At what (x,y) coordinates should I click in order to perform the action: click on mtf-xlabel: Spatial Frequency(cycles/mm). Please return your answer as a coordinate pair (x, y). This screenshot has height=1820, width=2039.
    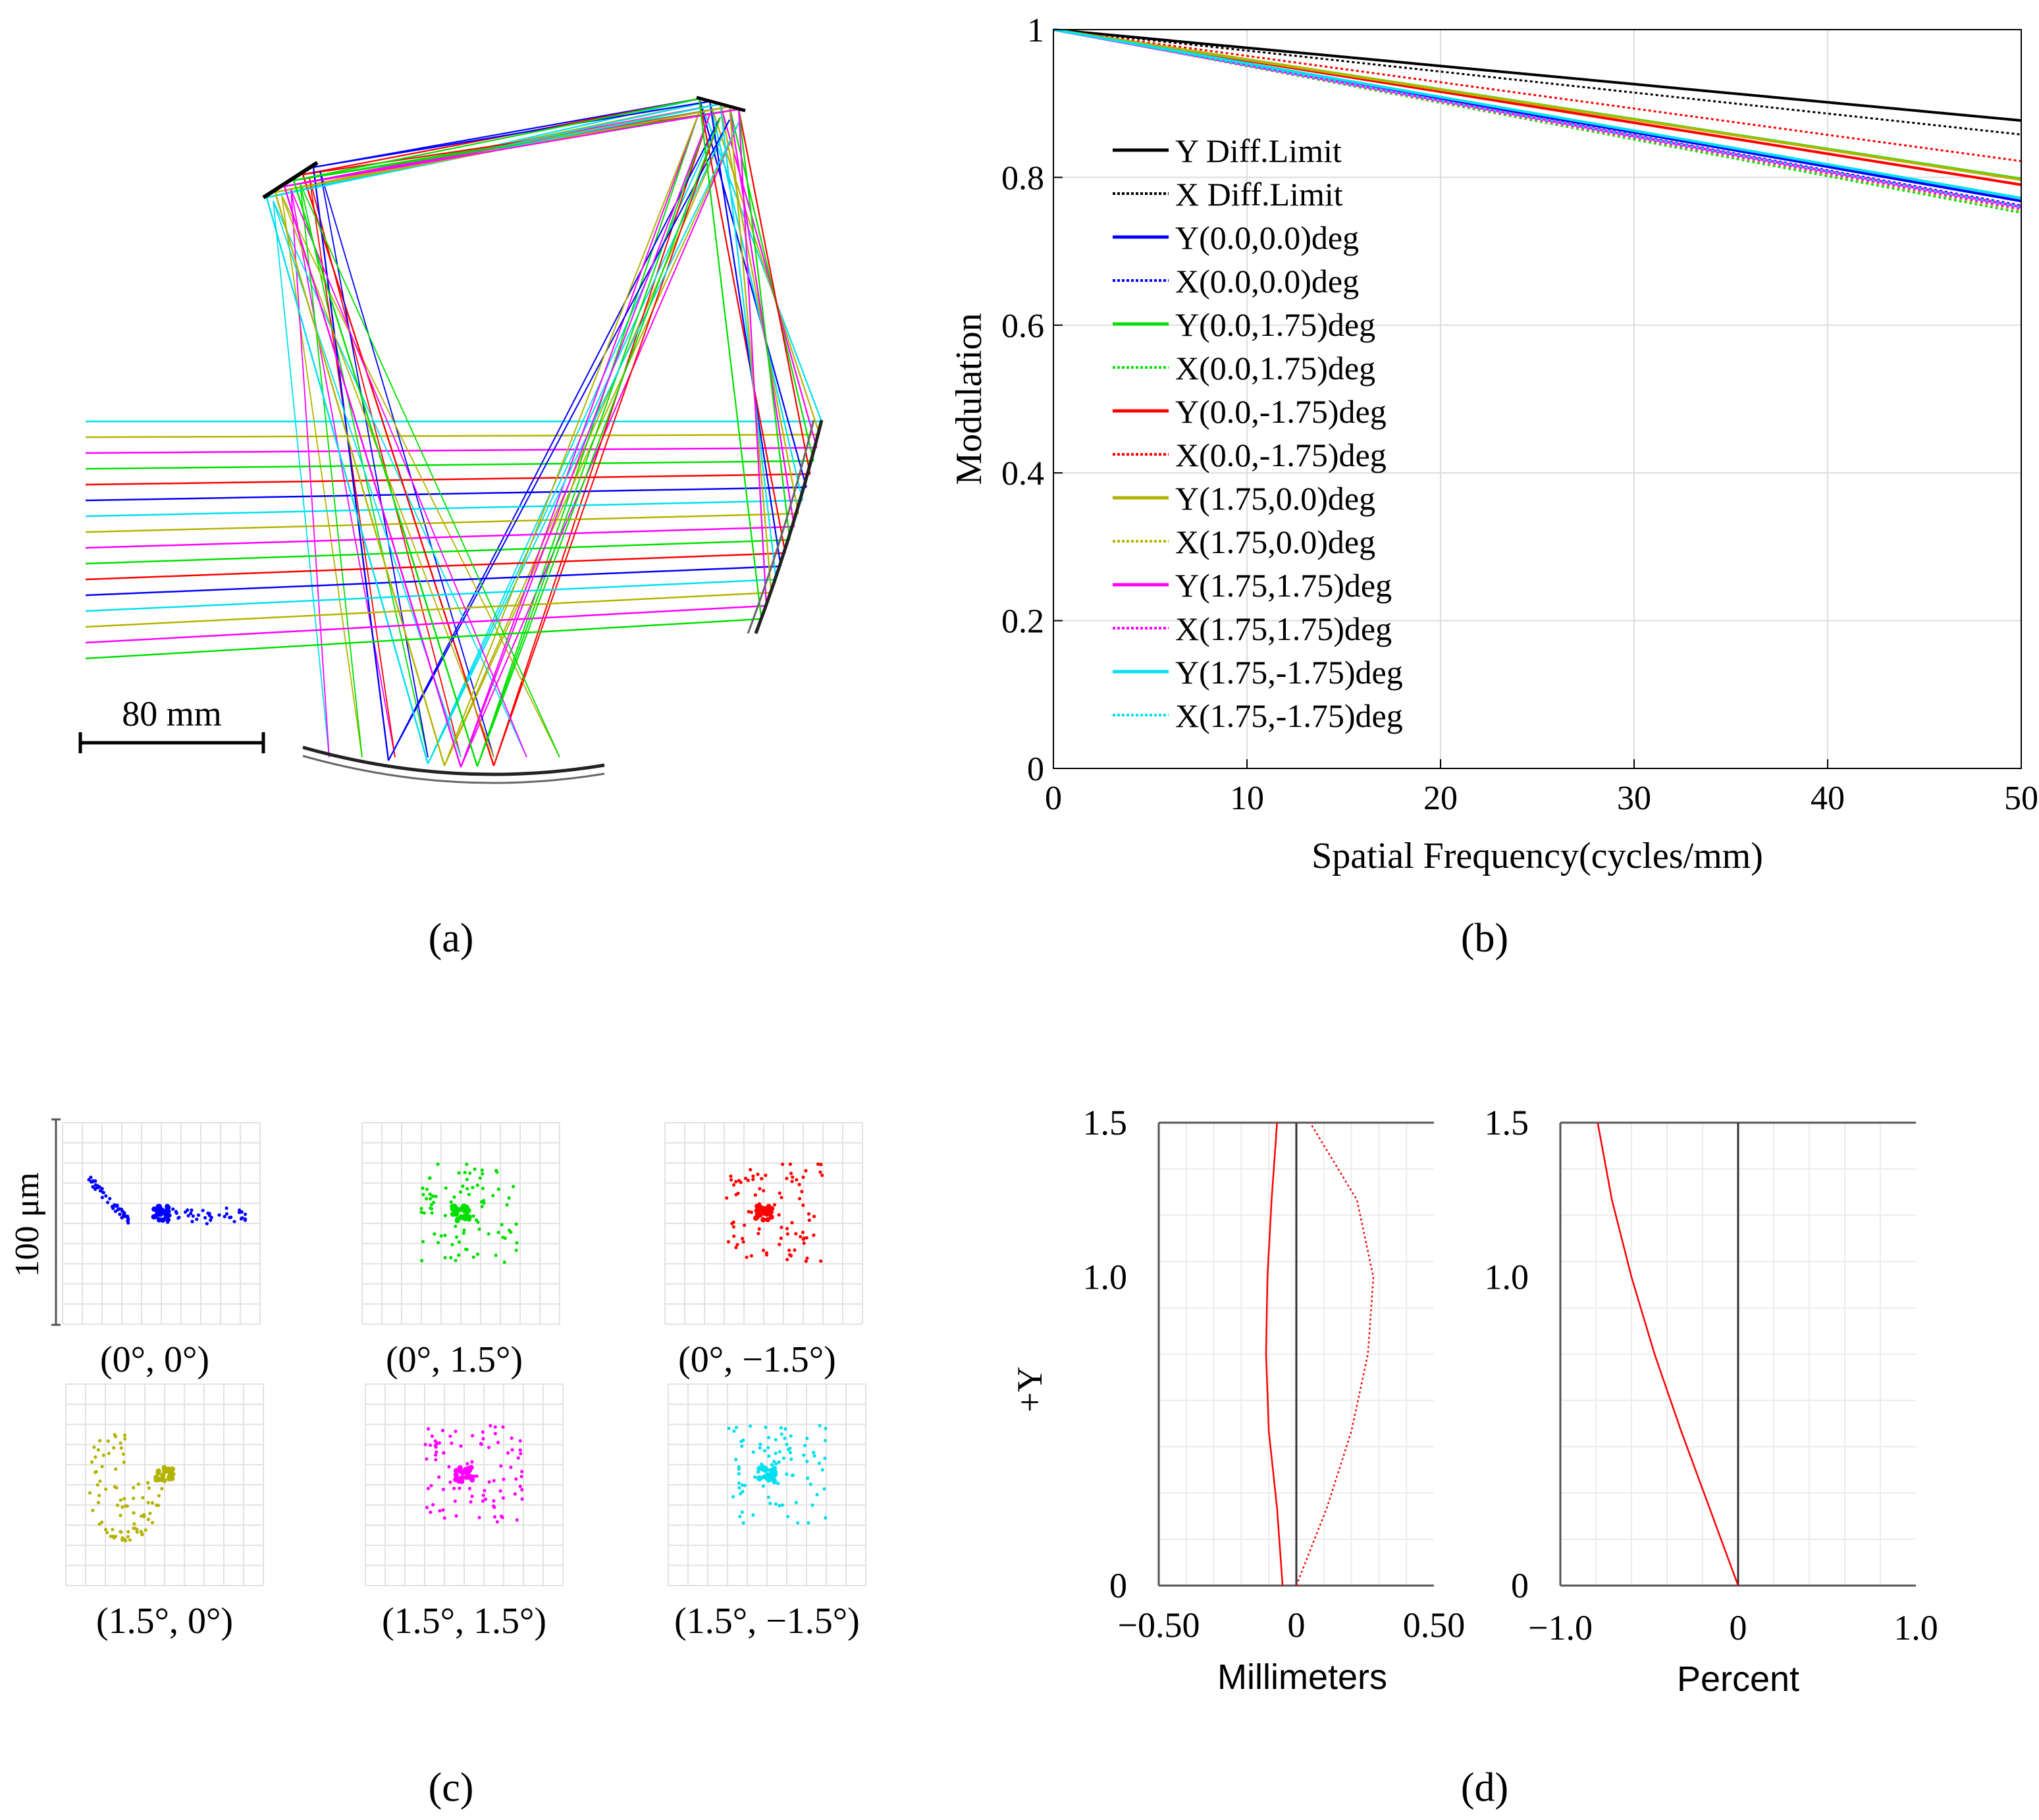
    Looking at the image, I should click on (1537, 856).